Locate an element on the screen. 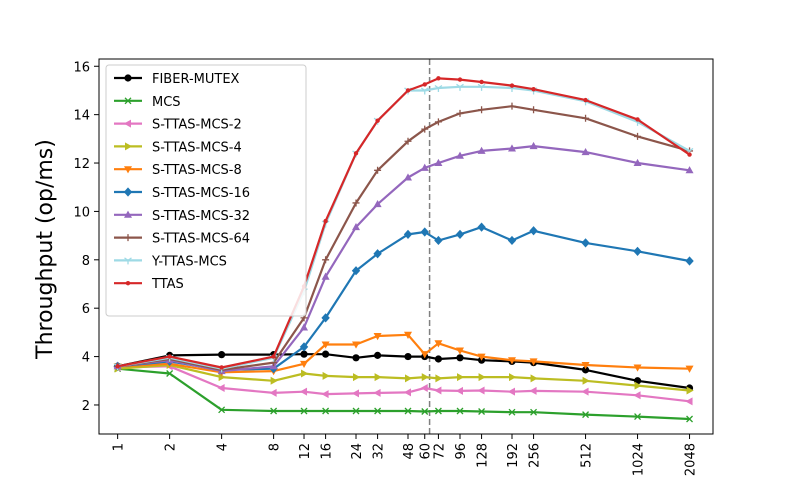 The width and height of the screenshot is (793, 488). legend-label: S-TTAS-MCS-8 is located at coordinates (197, 170).